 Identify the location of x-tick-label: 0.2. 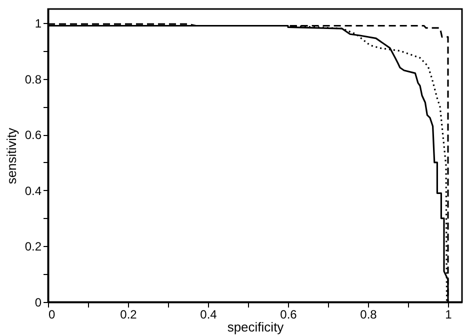
(129, 315).